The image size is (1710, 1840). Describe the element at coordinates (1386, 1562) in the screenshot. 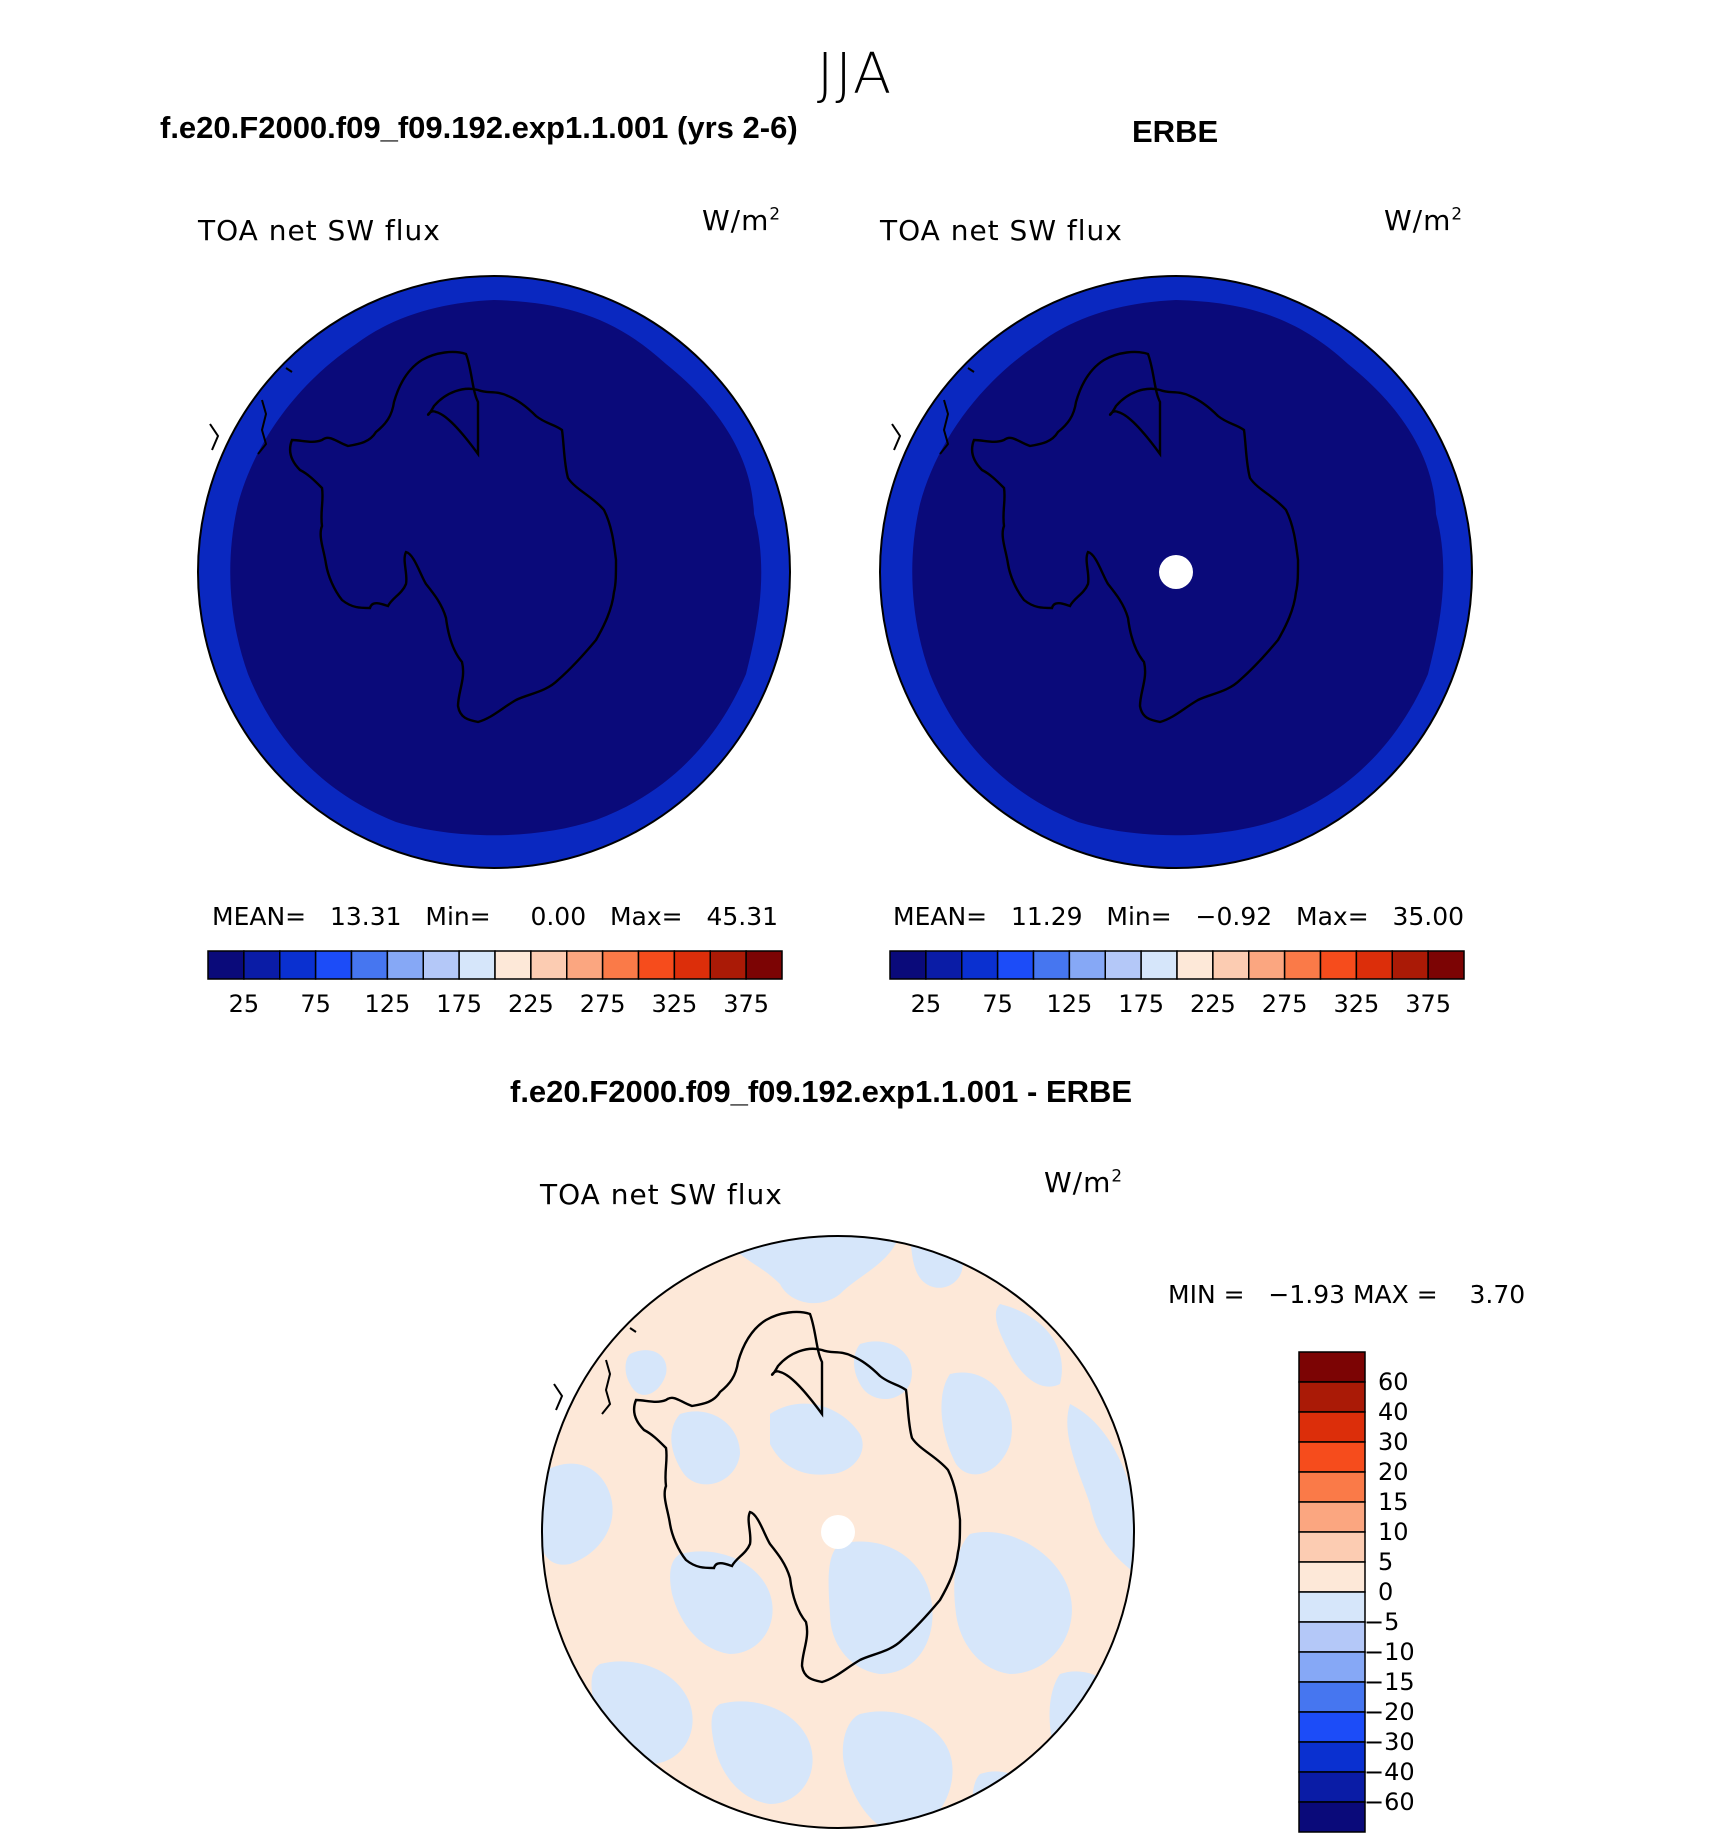

I see `diff-colorbar-tick-label: 5` at that location.